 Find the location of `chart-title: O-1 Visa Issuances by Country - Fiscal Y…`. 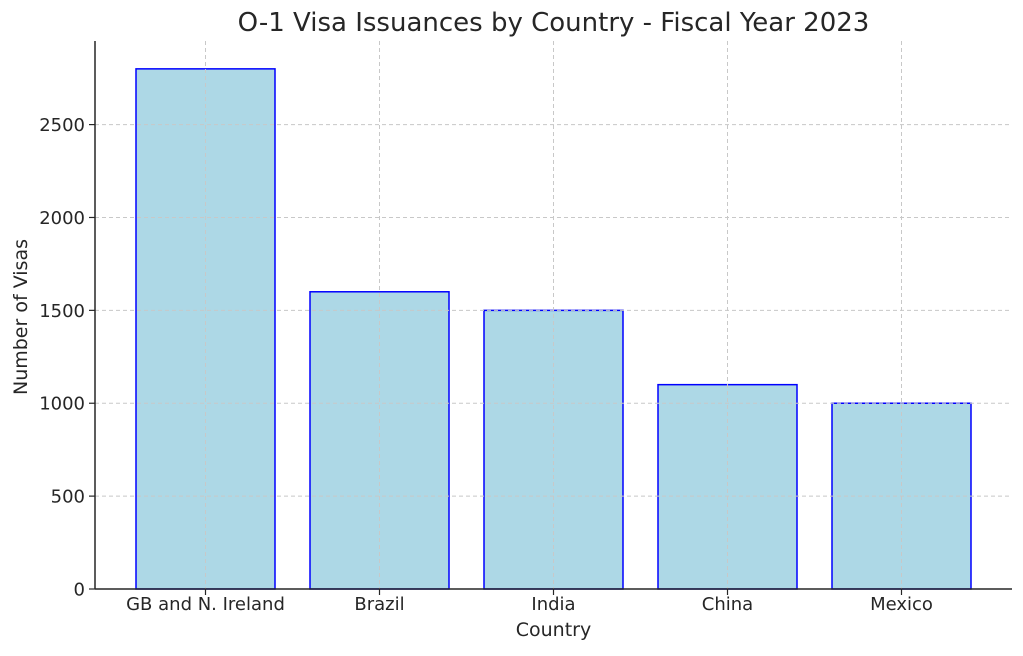

chart-title: O-1 Visa Issuances by Country - Fiscal Y… is located at coordinates (554, 23).